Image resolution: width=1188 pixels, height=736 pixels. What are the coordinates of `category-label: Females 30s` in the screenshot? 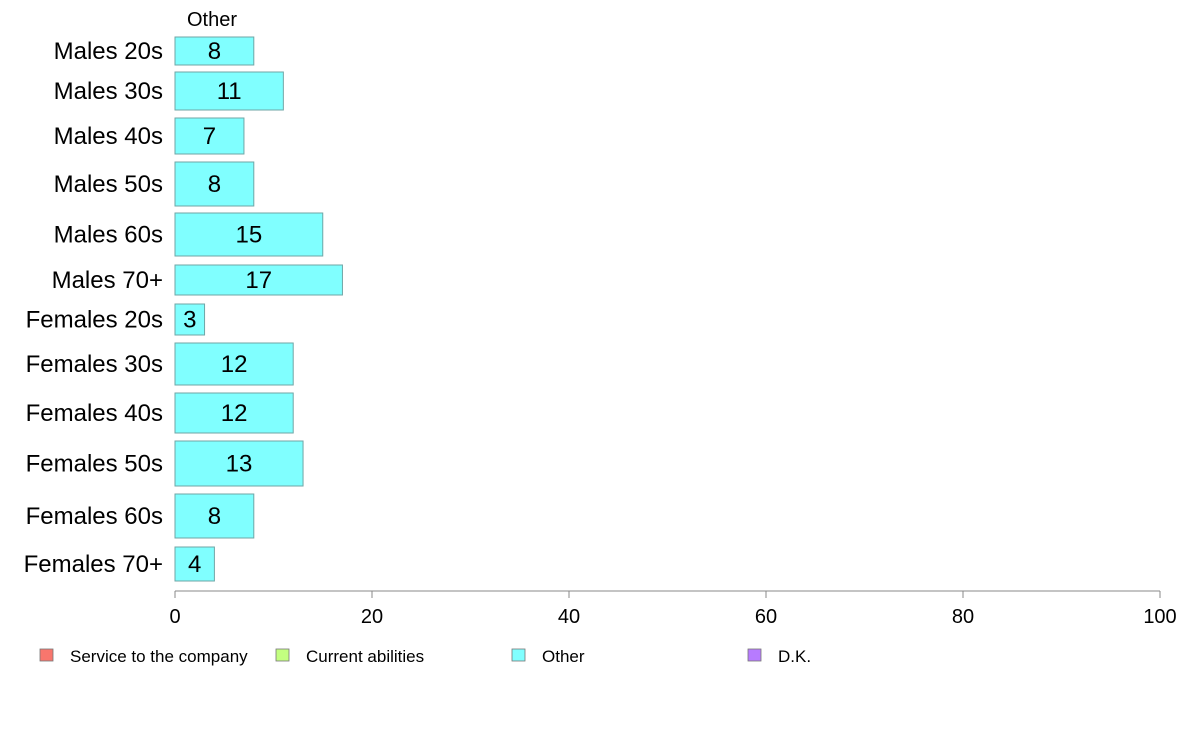 It's located at (94, 364).